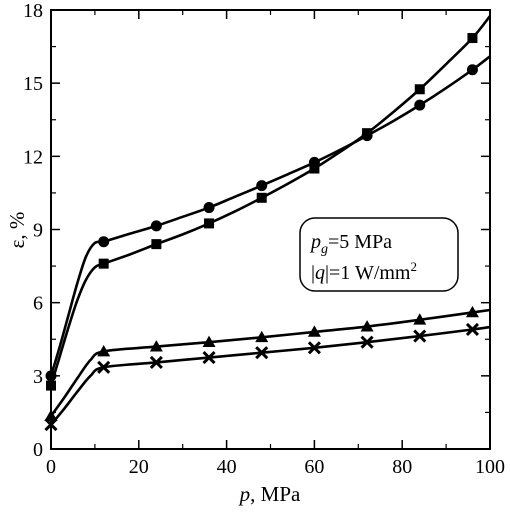 The height and width of the screenshot is (518, 510). What do you see at coordinates (33, 84) in the screenshot?
I see `y-tick-label: 15` at bounding box center [33, 84].